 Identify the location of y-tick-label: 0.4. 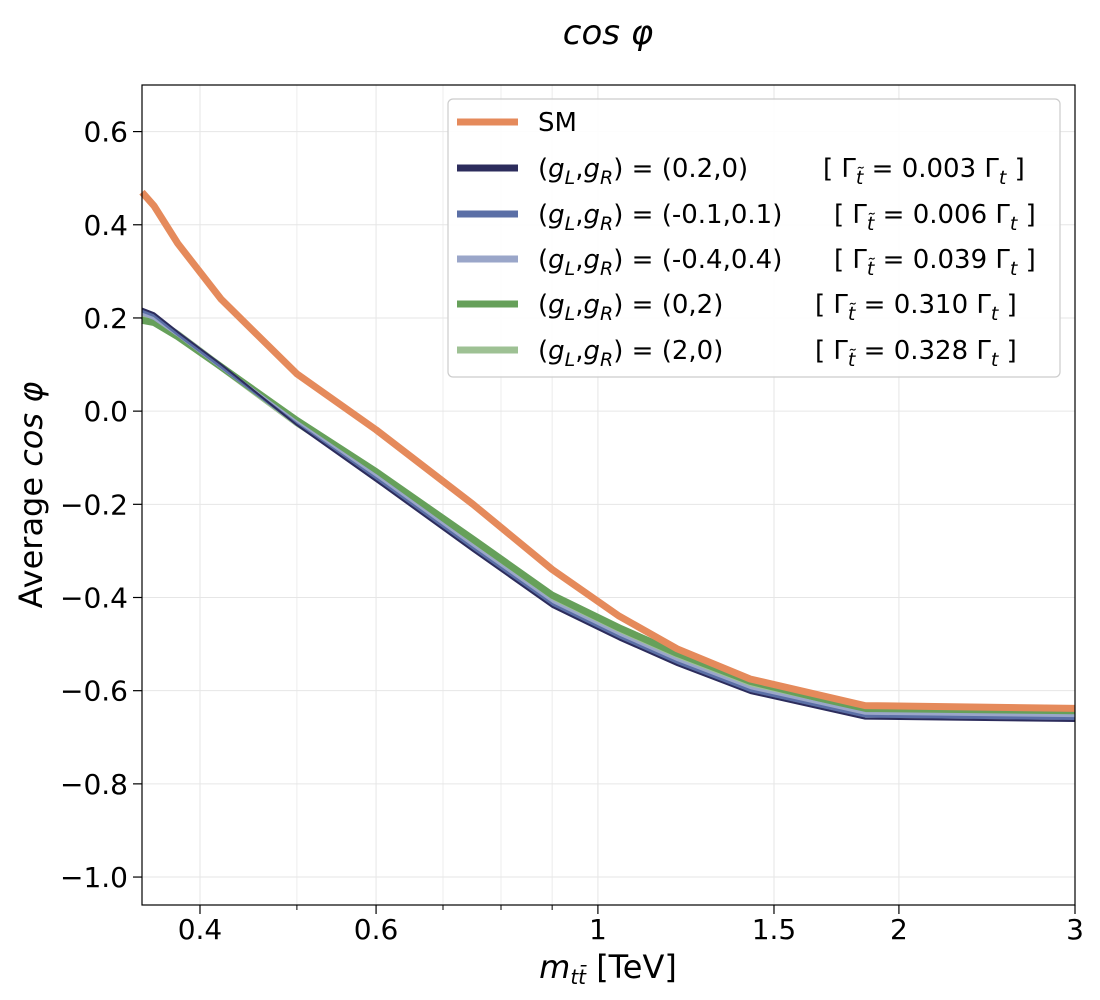
(105, 225).